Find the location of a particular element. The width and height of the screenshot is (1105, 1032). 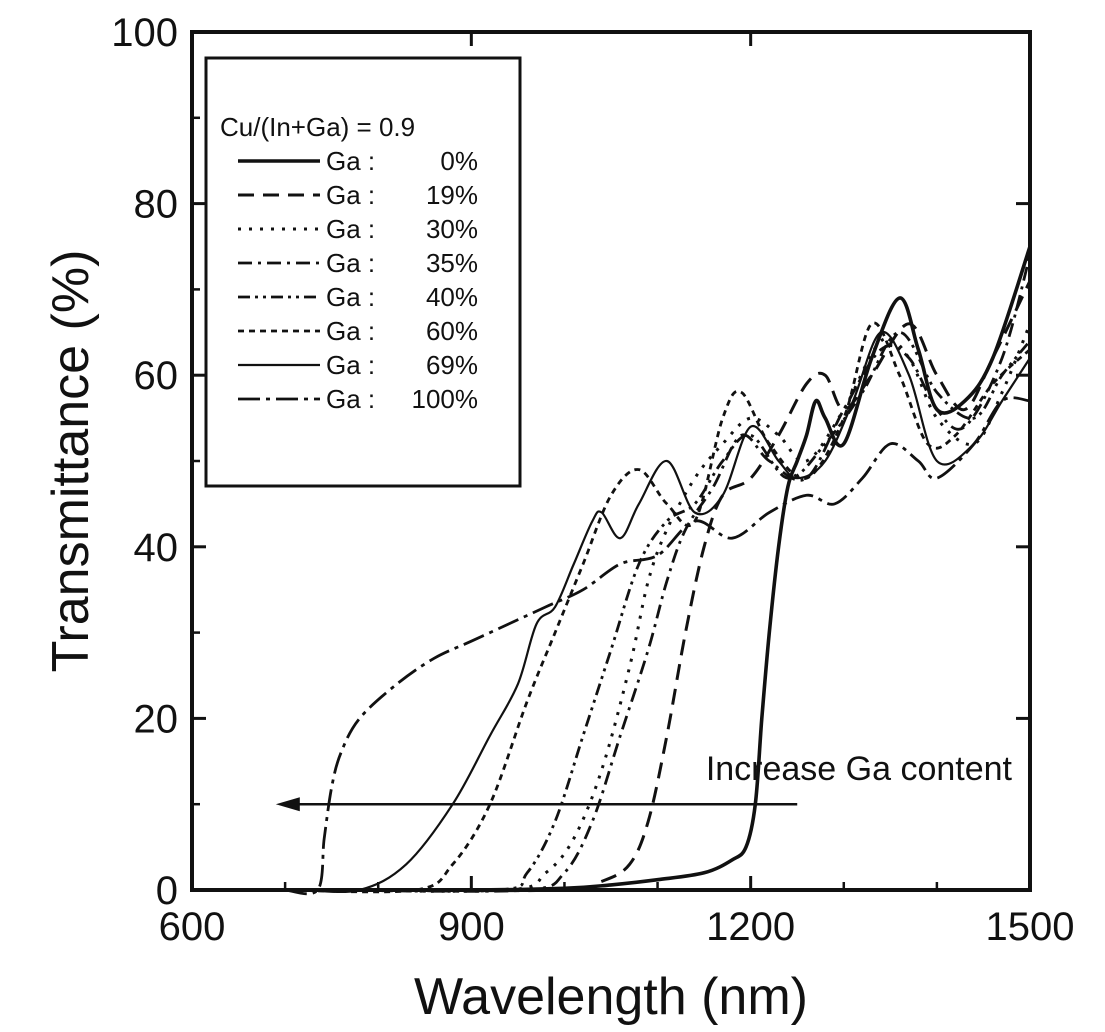

legend-label-5: Ga : is located at coordinates (350, 331).